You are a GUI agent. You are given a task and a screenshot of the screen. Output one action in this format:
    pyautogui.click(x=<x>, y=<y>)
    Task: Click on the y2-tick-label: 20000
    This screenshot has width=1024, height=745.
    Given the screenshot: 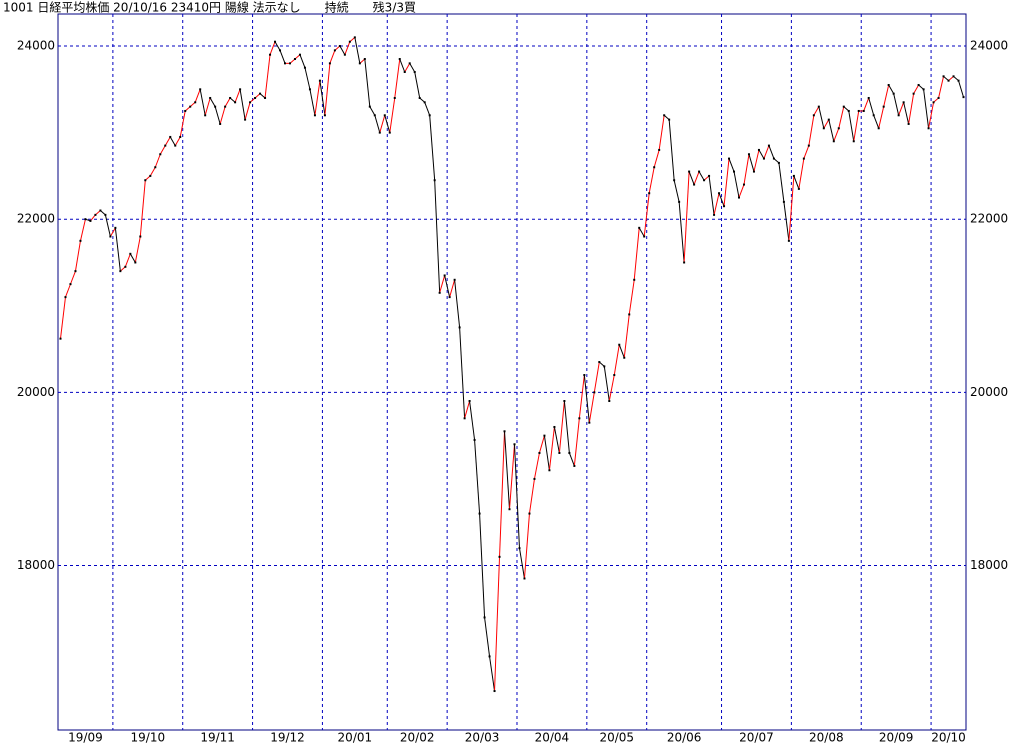 What is the action you would take?
    pyautogui.click(x=989, y=392)
    